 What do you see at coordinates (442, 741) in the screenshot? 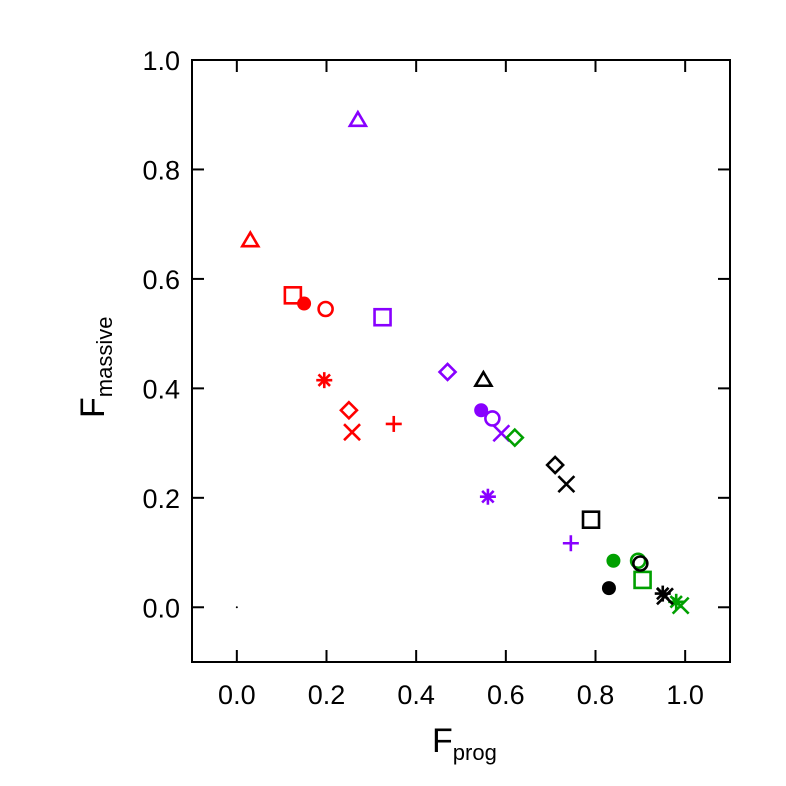
I see `x-axis-title-main: F` at bounding box center [442, 741].